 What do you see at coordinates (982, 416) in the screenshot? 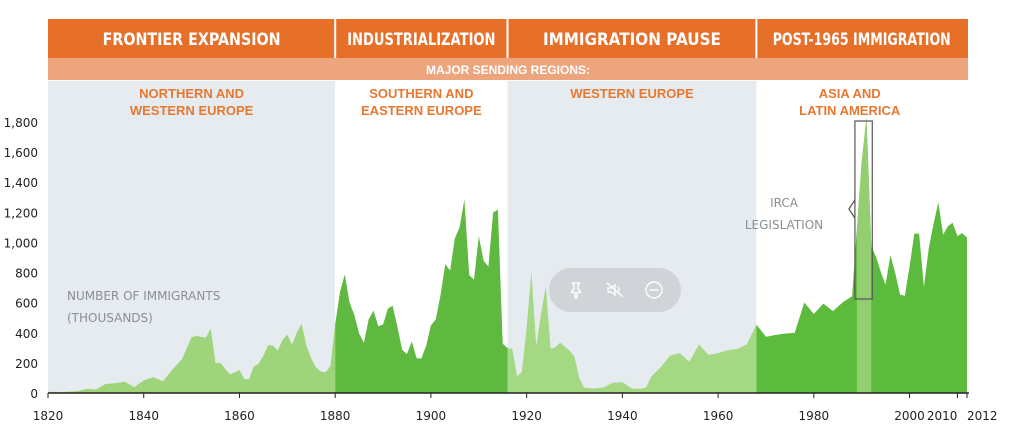
I see `x-tick-label: 2012` at bounding box center [982, 416].